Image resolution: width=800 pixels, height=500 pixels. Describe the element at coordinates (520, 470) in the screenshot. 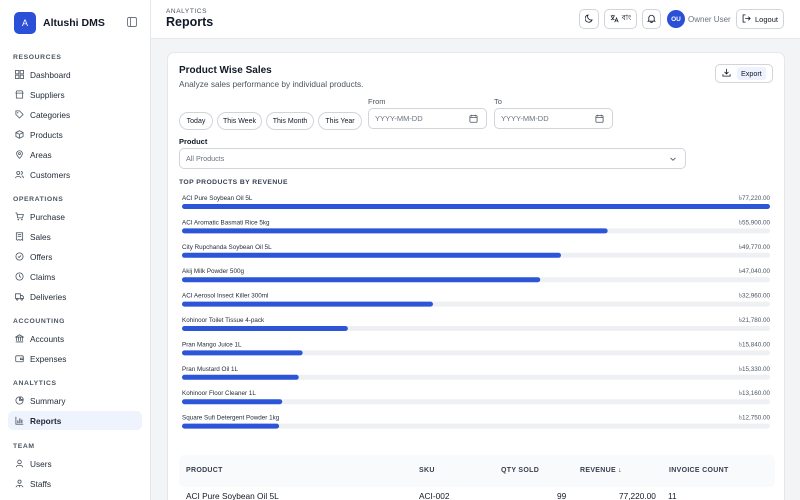

I see `col-qty-sold: QTY SOLD` at that location.